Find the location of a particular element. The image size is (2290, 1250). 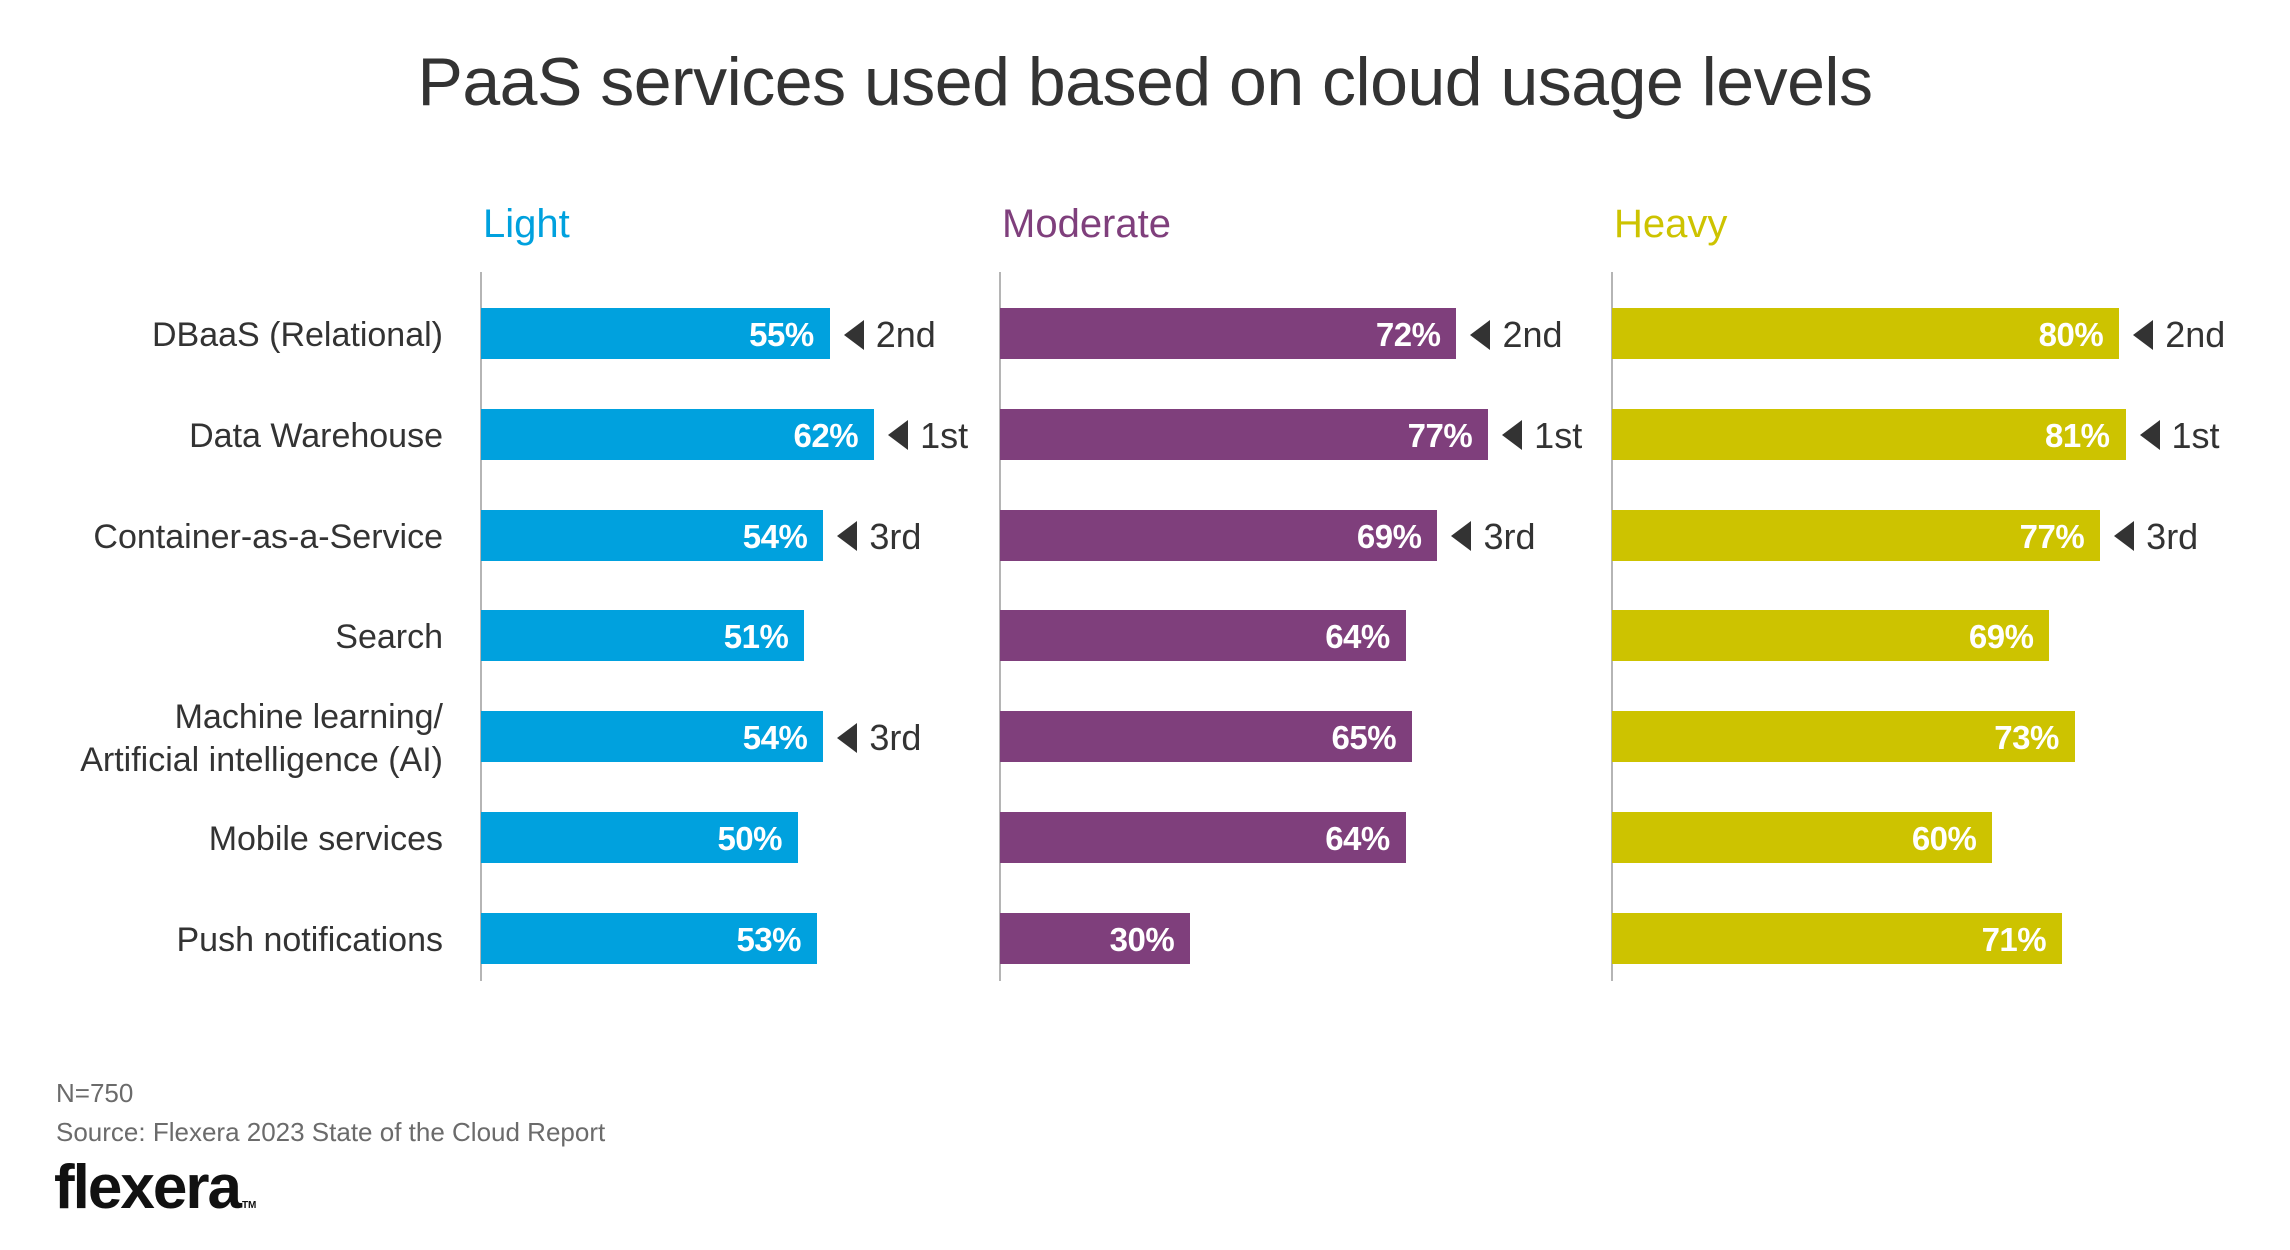

bar-heavy: 60% is located at coordinates (1802, 837).